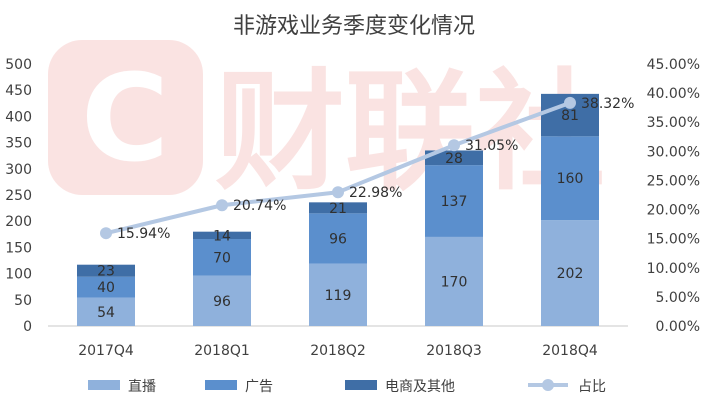 This screenshot has width=709, height=407. What do you see at coordinates (678, 327) in the screenshot?
I see `right-y-tick-label: 0.00%` at bounding box center [678, 327].